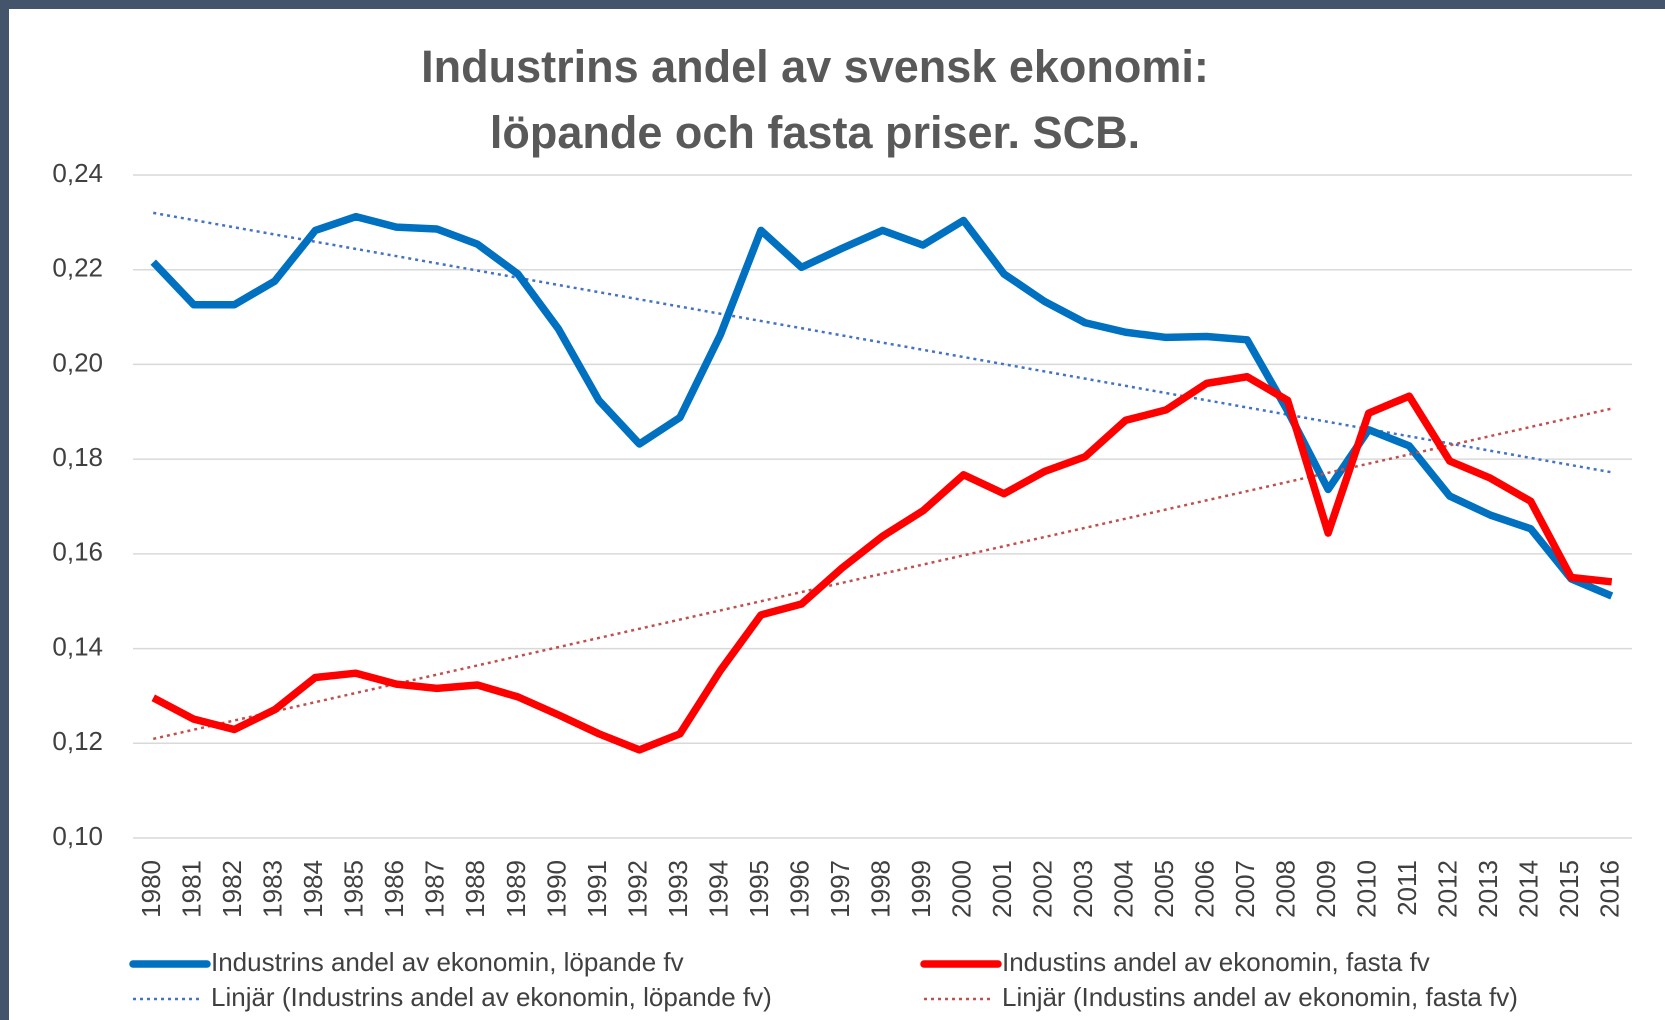 The image size is (1665, 1020). Describe the element at coordinates (1164, 889) in the screenshot. I see `x-tick-label: 2005` at that location.